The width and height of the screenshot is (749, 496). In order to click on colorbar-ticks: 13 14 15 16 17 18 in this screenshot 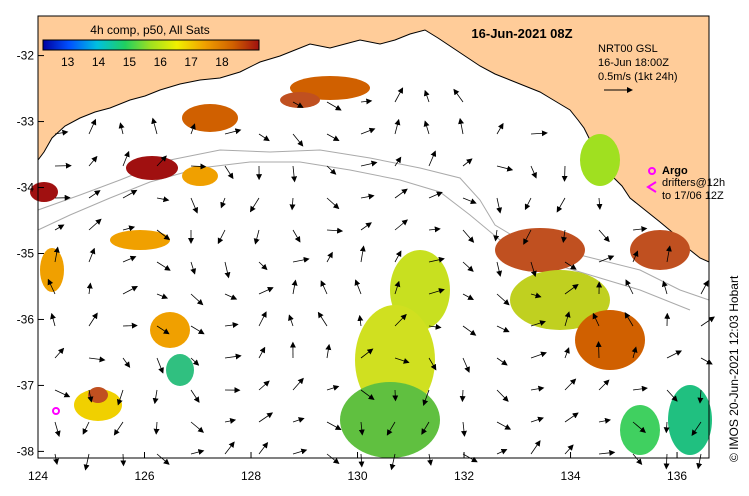, I will do `click(145, 62)`.